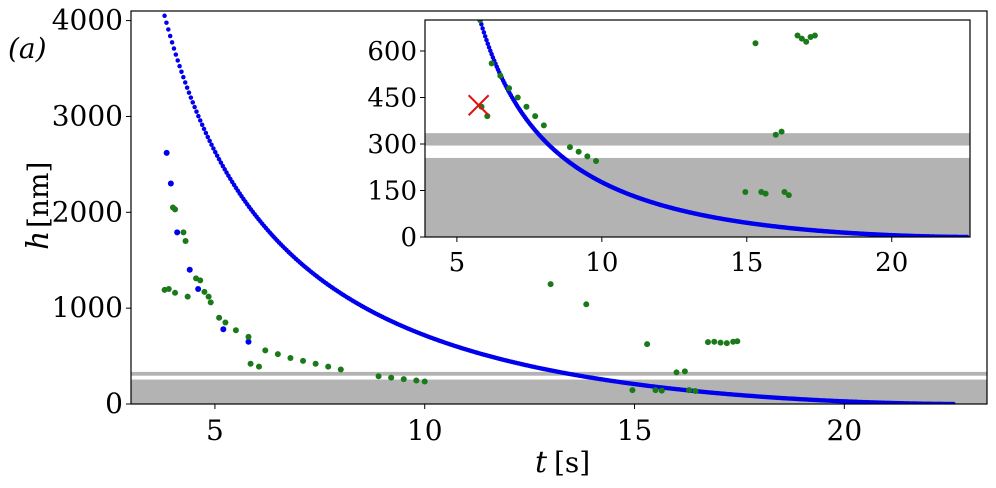  What do you see at coordinates (87, 20) in the screenshot?
I see `main-y-tick-label: 4000` at bounding box center [87, 20].